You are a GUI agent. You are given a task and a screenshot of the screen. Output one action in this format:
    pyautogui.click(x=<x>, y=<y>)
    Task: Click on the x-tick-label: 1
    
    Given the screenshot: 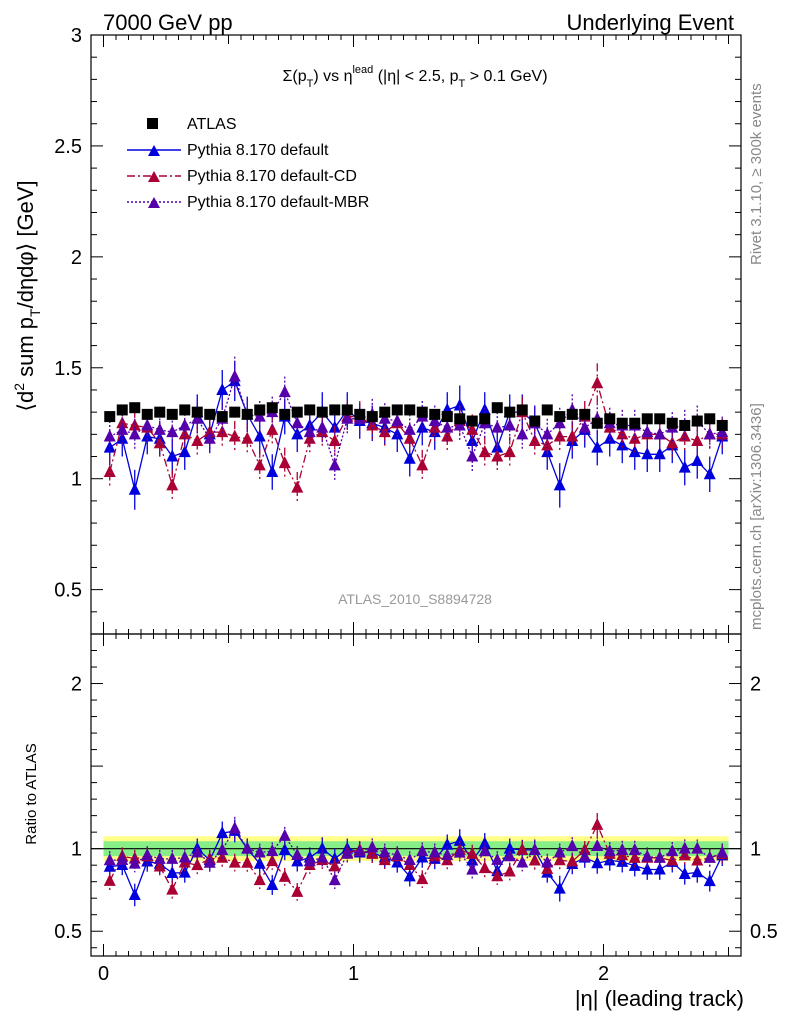 What is the action you would take?
    pyautogui.click(x=353, y=974)
    